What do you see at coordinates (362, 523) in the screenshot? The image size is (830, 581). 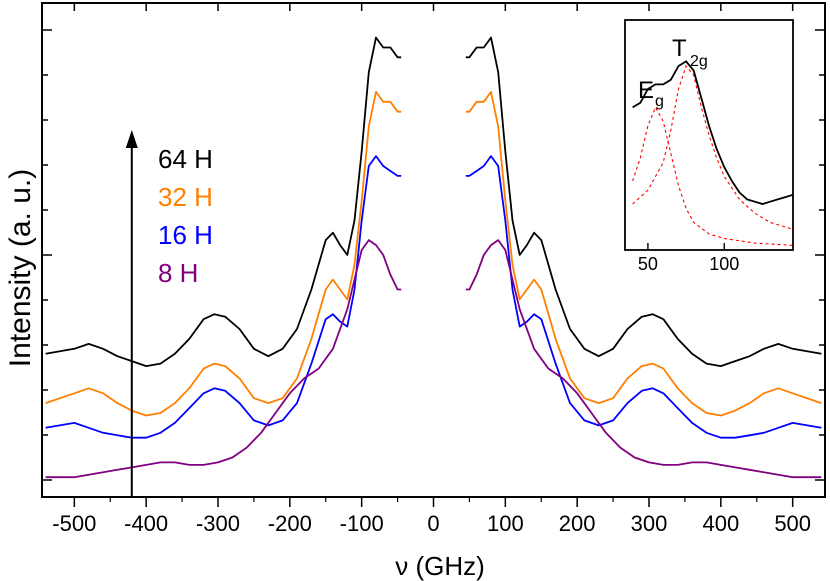 I see `x-tick-label: -100` at bounding box center [362, 523].